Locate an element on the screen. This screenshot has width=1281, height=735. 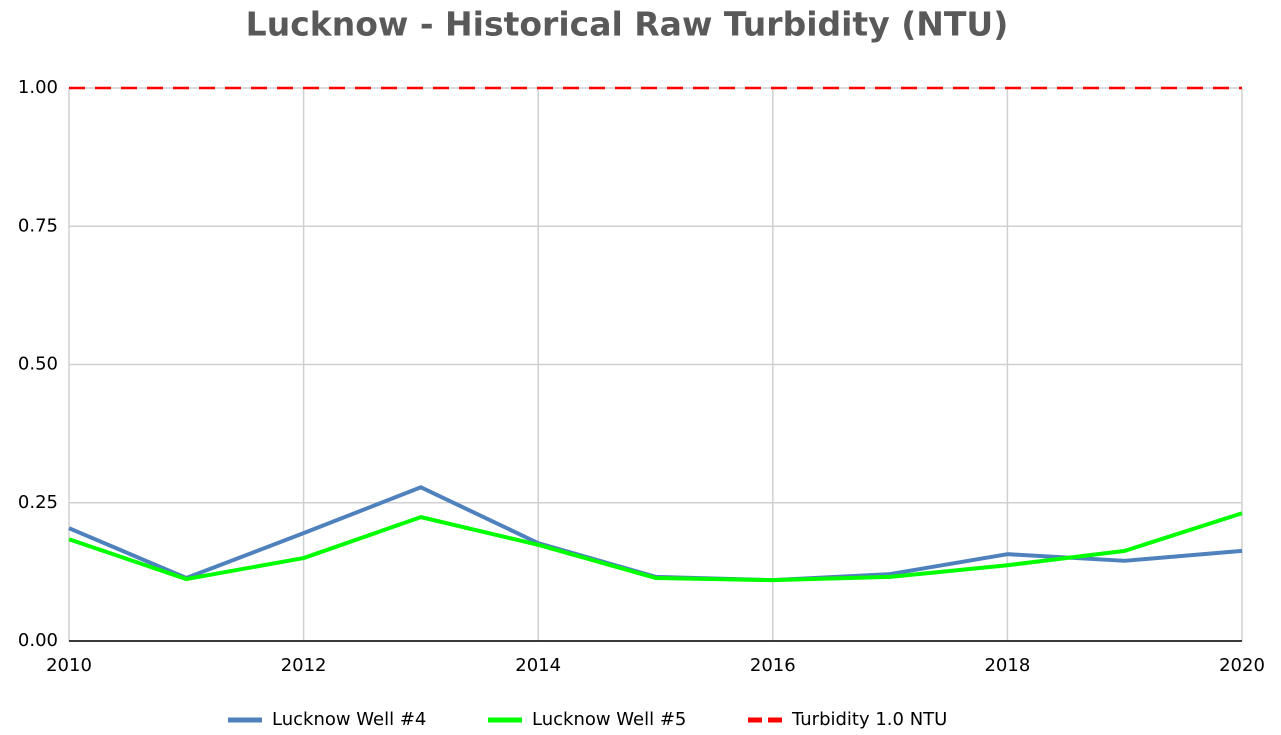
y-tick-label: 0.25 is located at coordinates (38, 502).